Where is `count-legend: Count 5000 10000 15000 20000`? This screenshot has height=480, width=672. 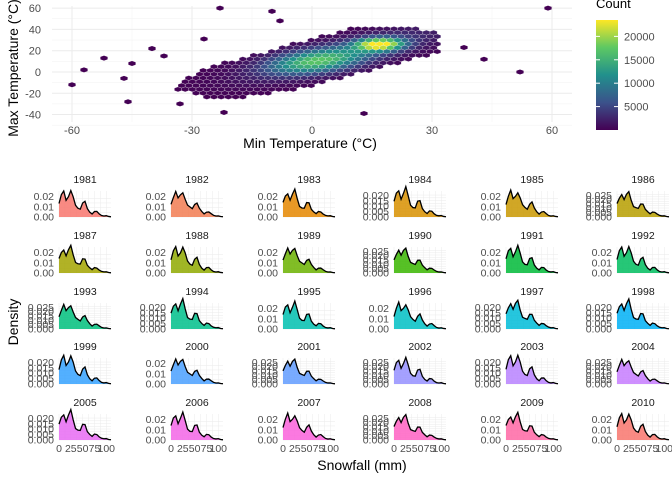 count-legend: Count 5000 10000 15000 20000 is located at coordinates (625, 65).